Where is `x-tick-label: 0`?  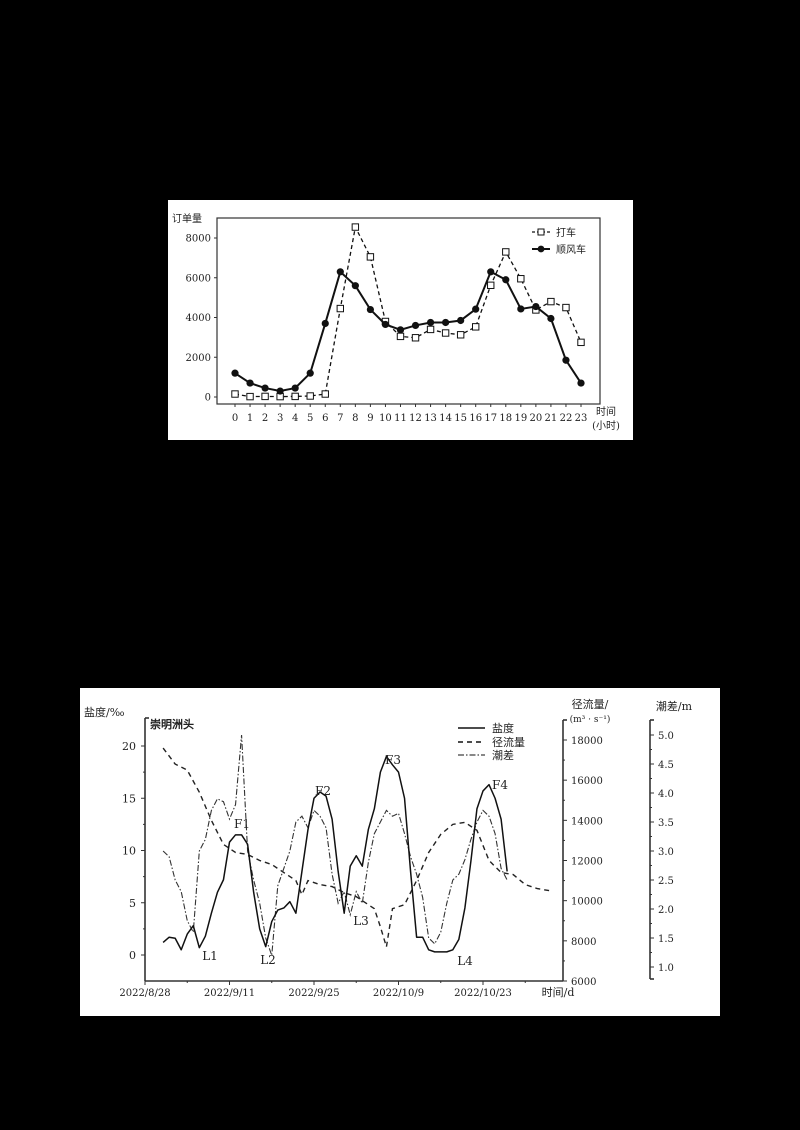
x-tick-label: 0 is located at coordinates (235, 418).